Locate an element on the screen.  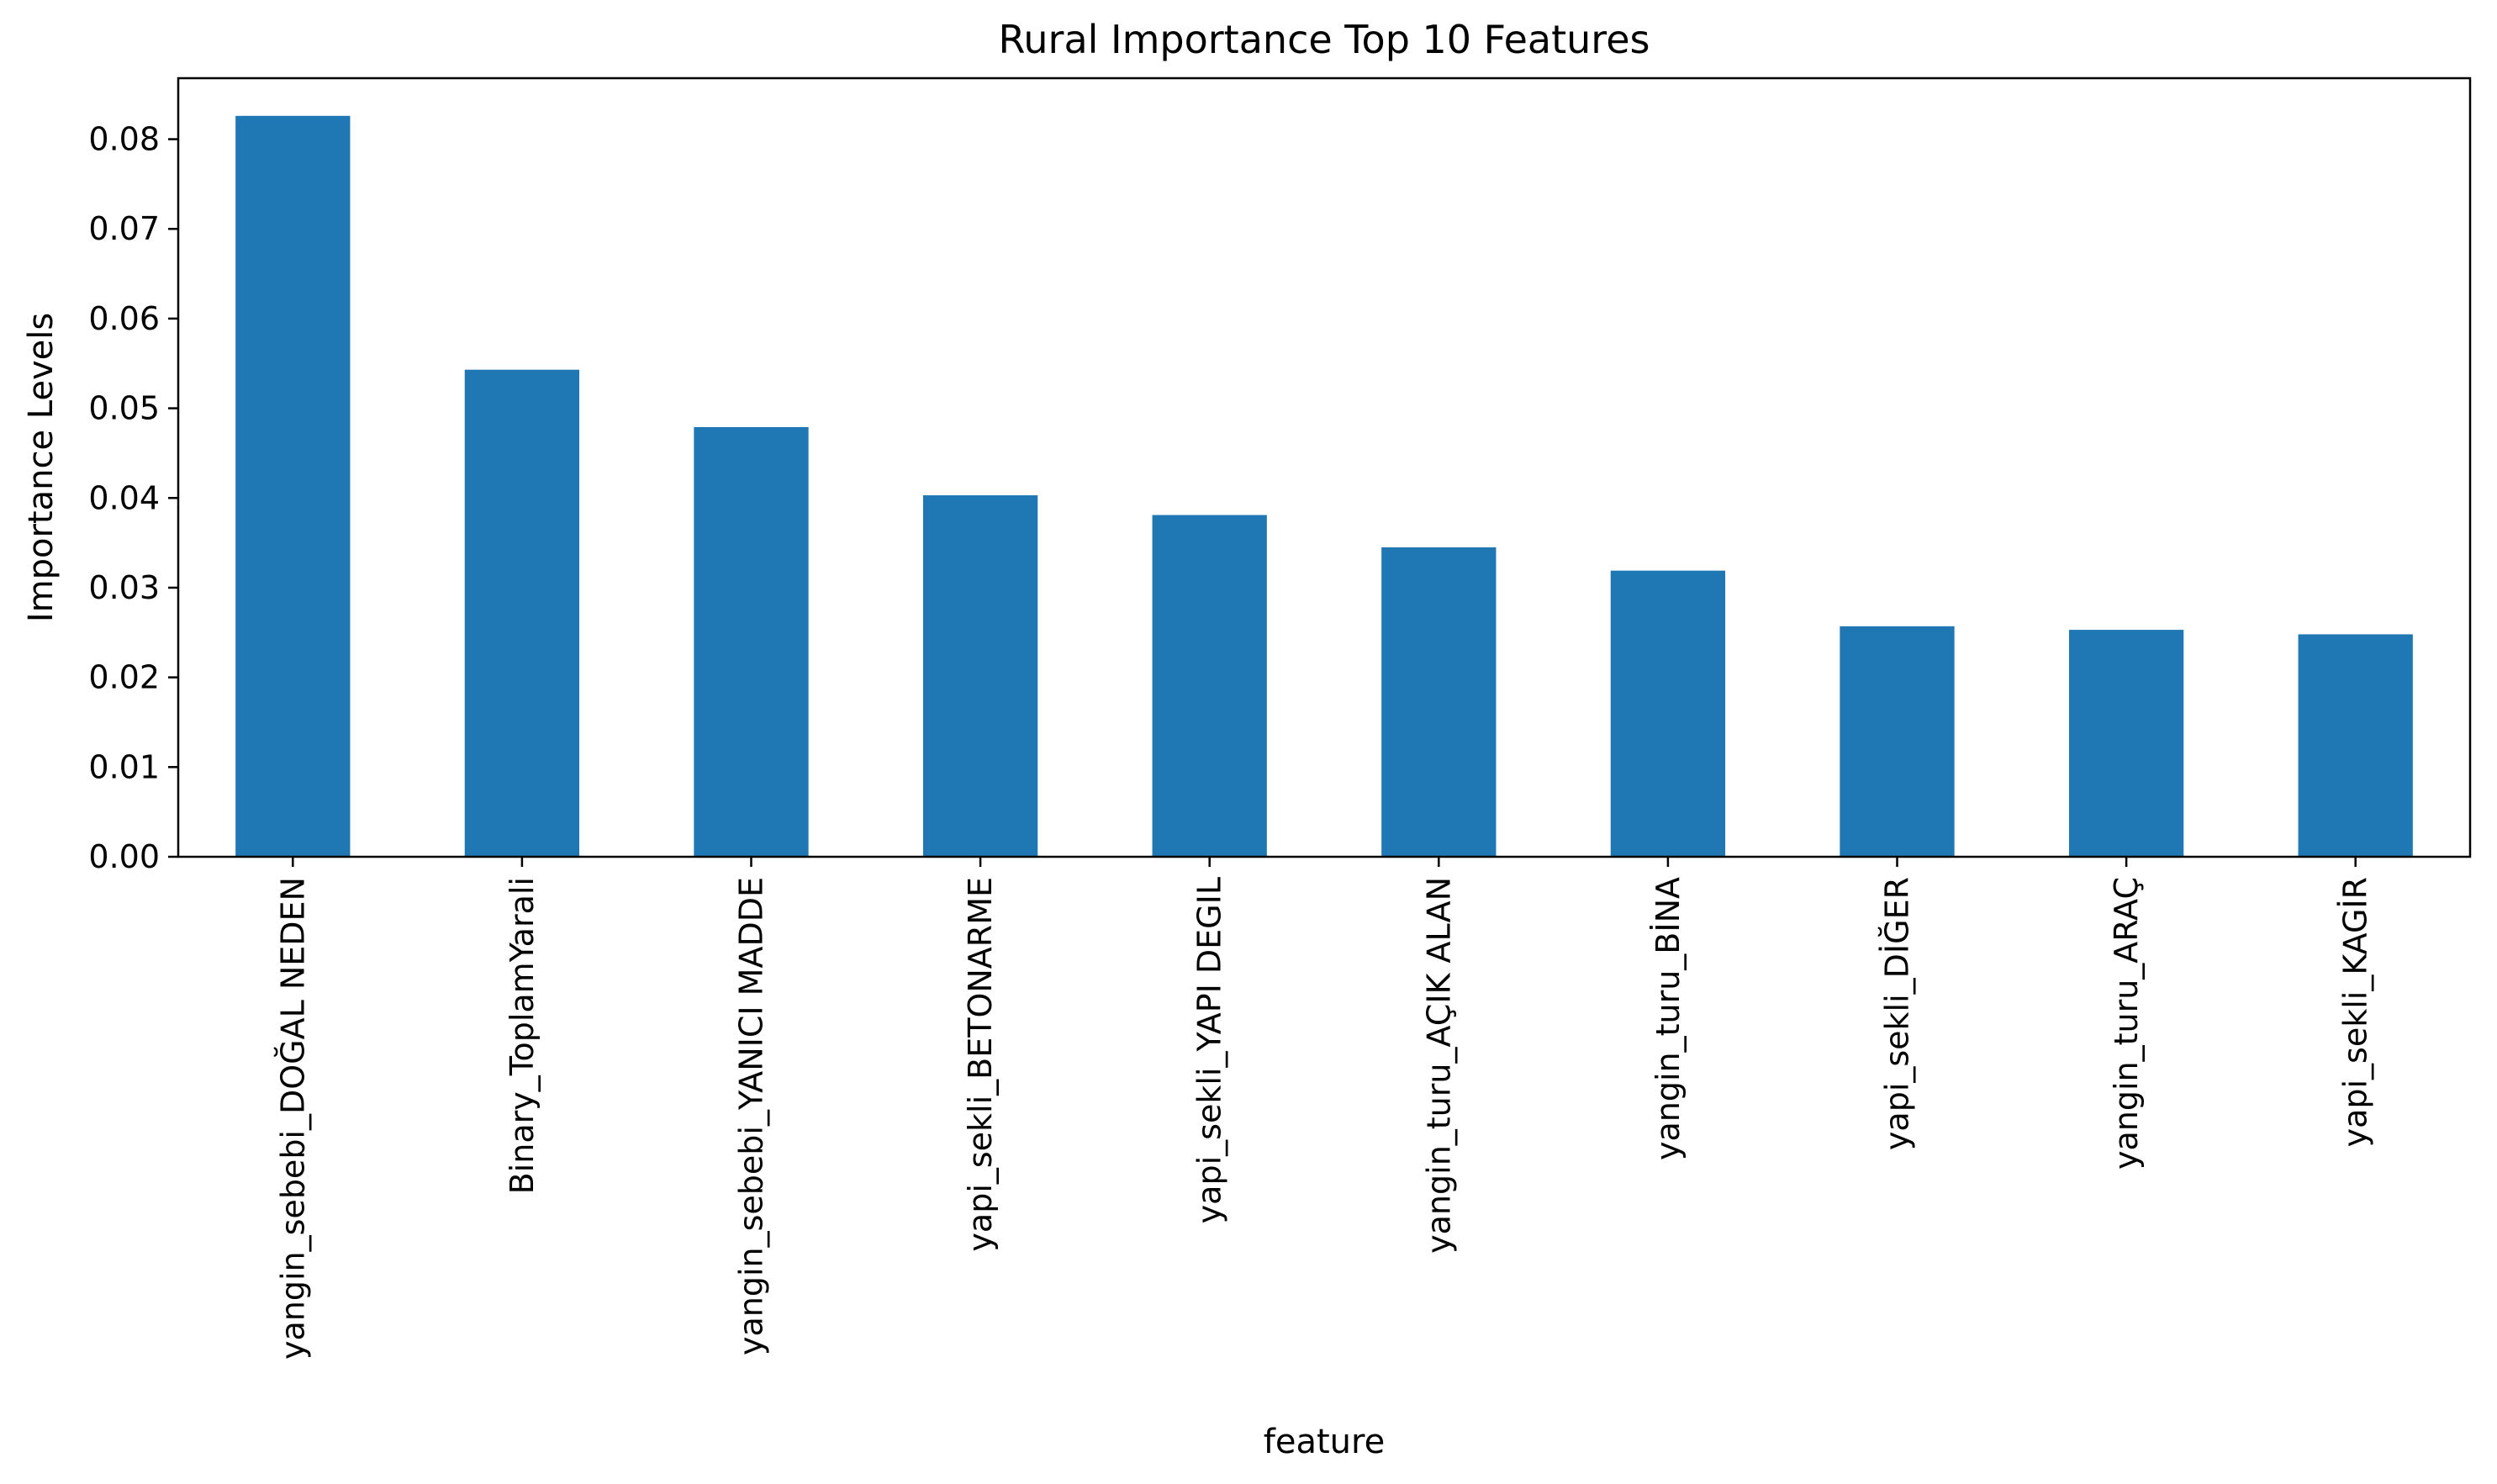
y-tick-label: 0.06 is located at coordinates (124, 318).